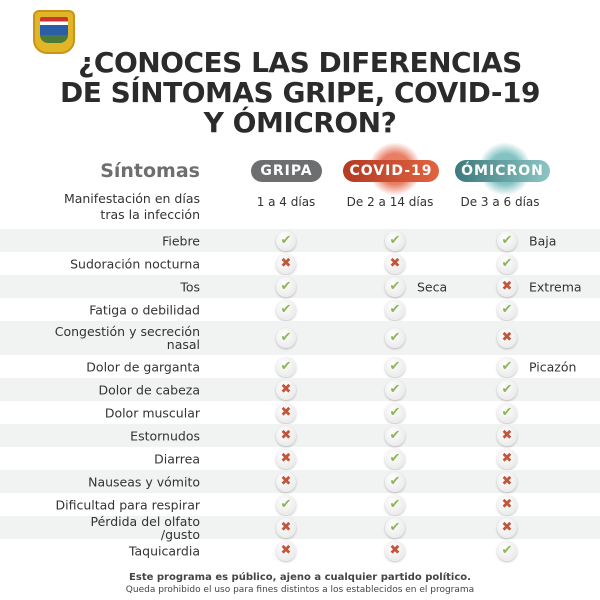  What do you see at coordinates (300, 458) in the screenshot?
I see `table-row: Diarrea ✖ ✔ ✖` at bounding box center [300, 458].